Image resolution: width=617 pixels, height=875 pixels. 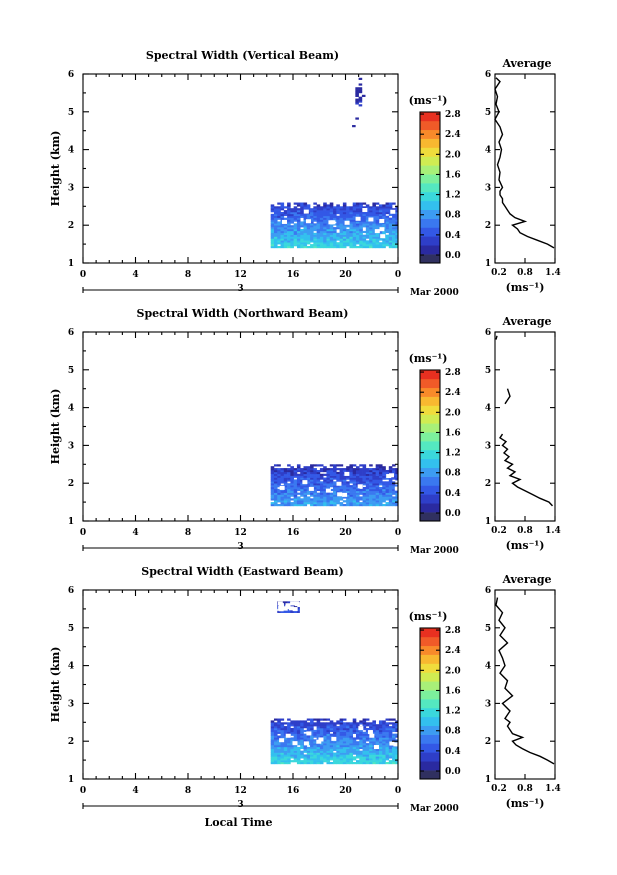 I want to click on profile-x-tick-label: 0.2, so click(x=499, y=273).